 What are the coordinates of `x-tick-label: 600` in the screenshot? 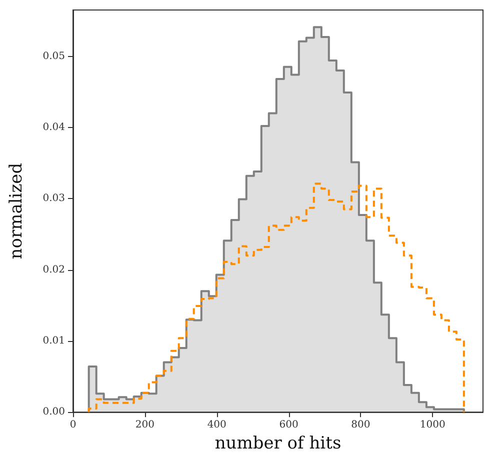 It's located at (288, 425).